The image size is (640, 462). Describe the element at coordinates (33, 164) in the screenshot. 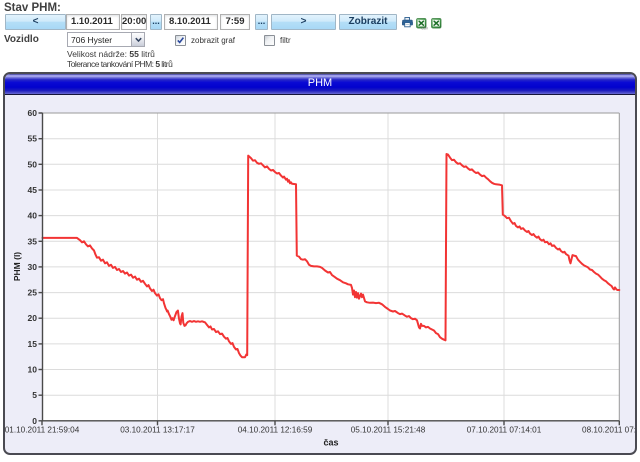

I see `svg-text: 50` at that location.